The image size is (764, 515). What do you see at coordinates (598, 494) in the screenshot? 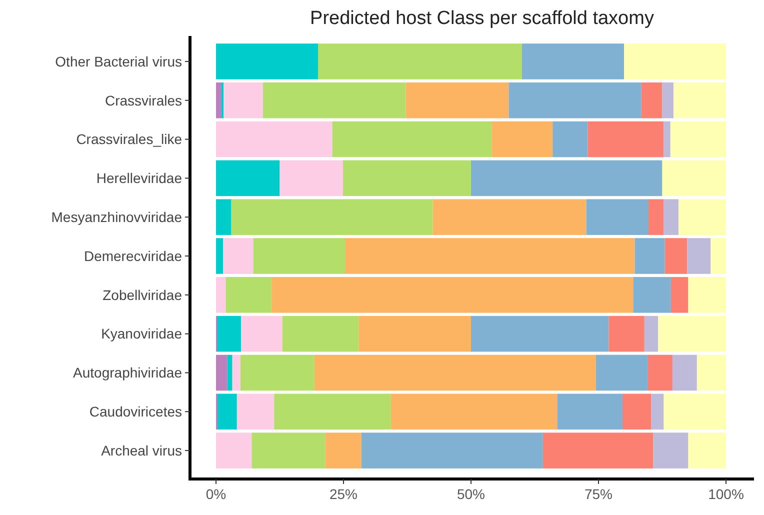
I see `x-tick-label: 75%` at bounding box center [598, 494].